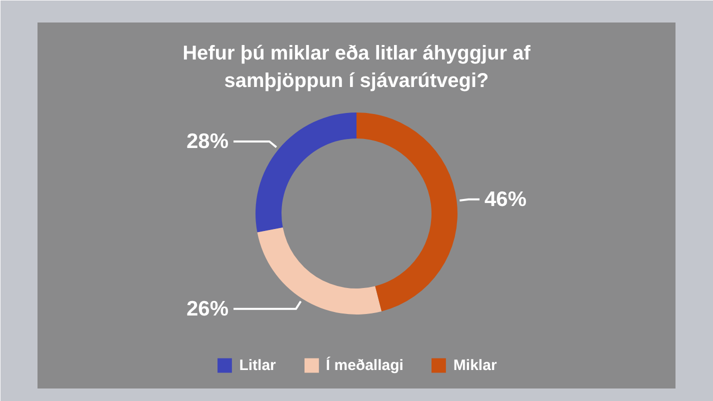  Describe the element at coordinates (356, 67) in the screenshot. I see `chart-title: Hefur þú miklar eða litlar áhyggjur af samþjöppun í sjávarútvegi?` at that location.